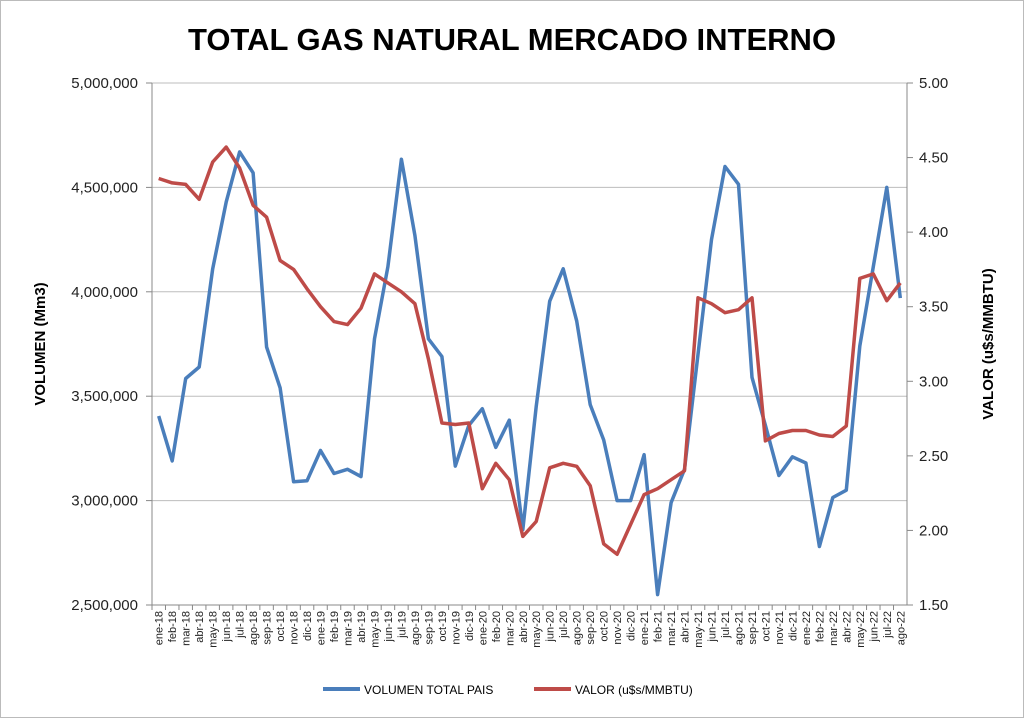 The width and height of the screenshot is (1024, 718). Describe the element at coordinates (428, 690) in the screenshot. I see `legend-label-volumen: VOLUMEN TOTAL PAIS` at that location.